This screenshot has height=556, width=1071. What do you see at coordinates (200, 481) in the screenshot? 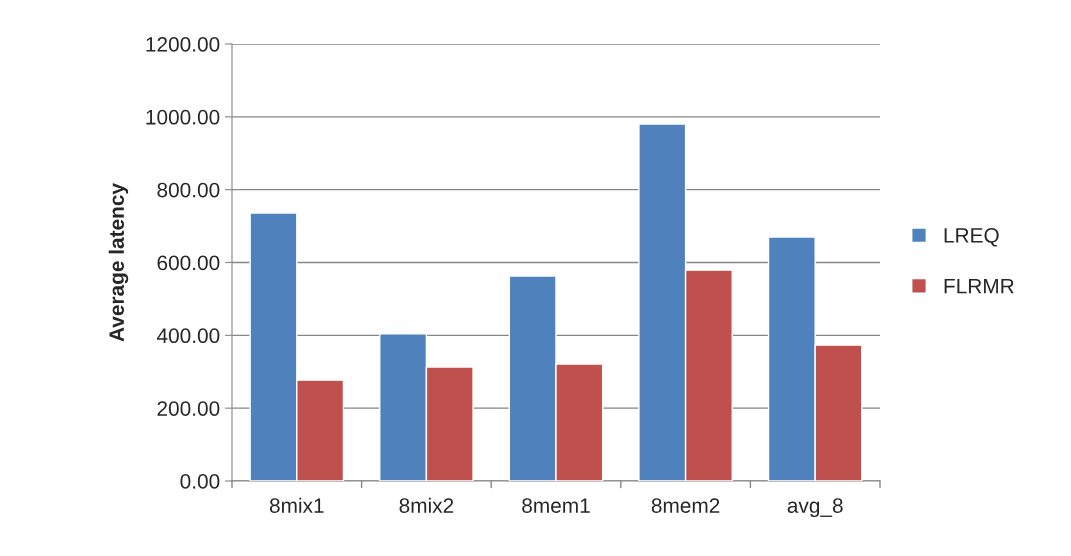
I see `y-tick-label: 0.00` at bounding box center [200, 481].